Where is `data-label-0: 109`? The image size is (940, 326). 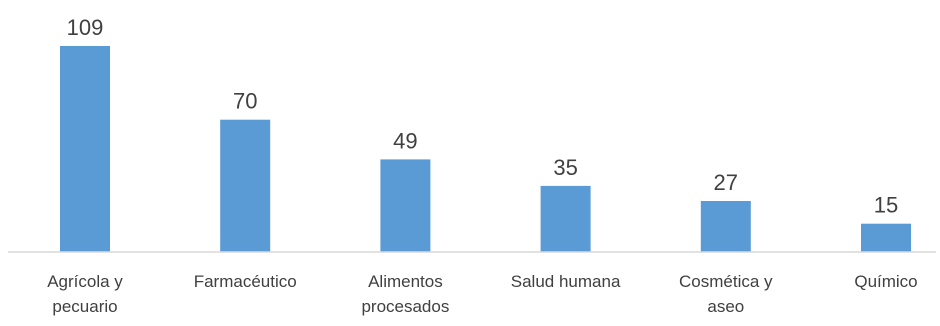
data-label-0: 109 is located at coordinates (85, 27).